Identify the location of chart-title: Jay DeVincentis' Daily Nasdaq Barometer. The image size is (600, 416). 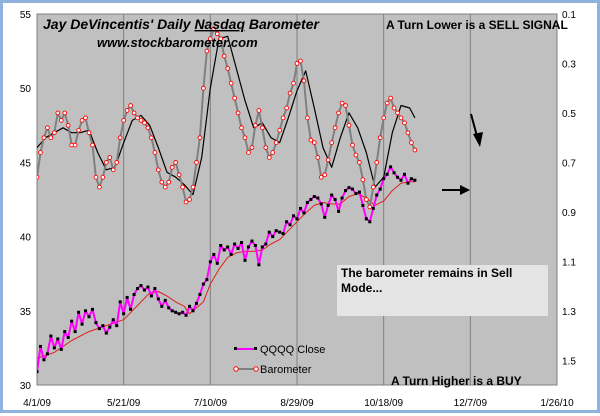
(181, 24).